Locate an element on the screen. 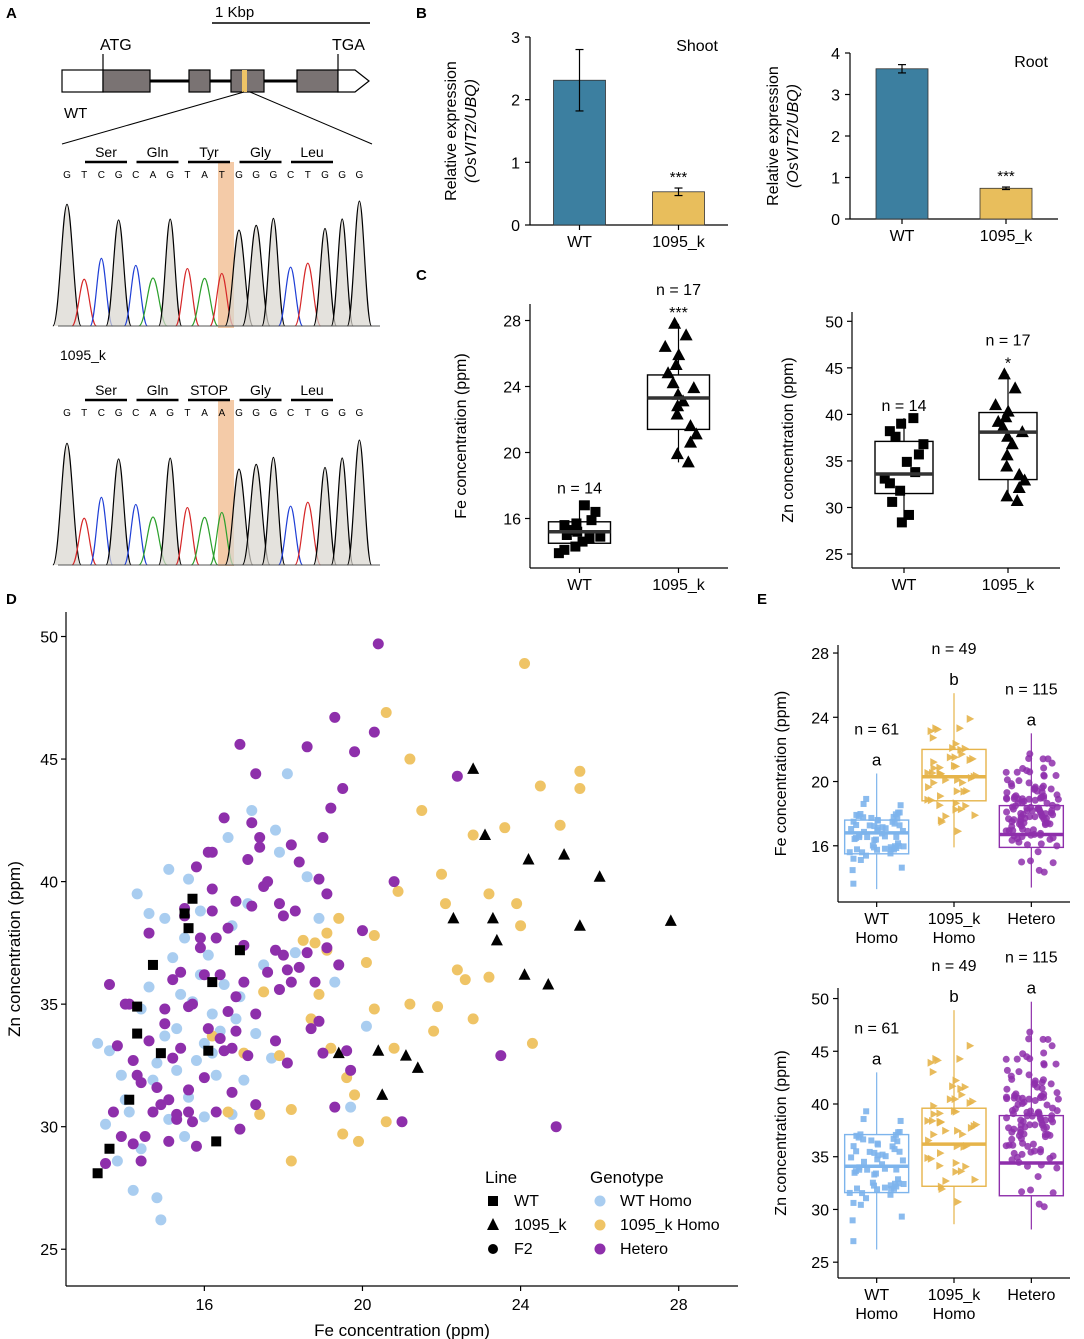 This screenshot has width=1084, height=1339. base-a: A is located at coordinates (221, 413).